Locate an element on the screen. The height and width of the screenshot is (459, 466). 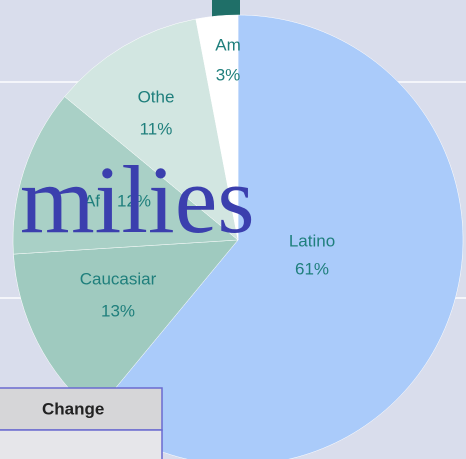
value-label: 3% is located at coordinates (228, 74).